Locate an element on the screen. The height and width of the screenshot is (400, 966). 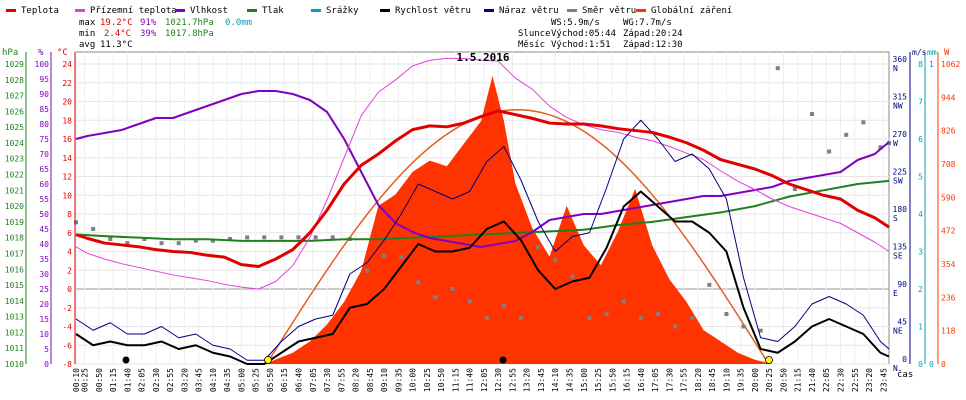
legend-label-naraz-vetru: Náraz větru is located at coordinates (529, 11).